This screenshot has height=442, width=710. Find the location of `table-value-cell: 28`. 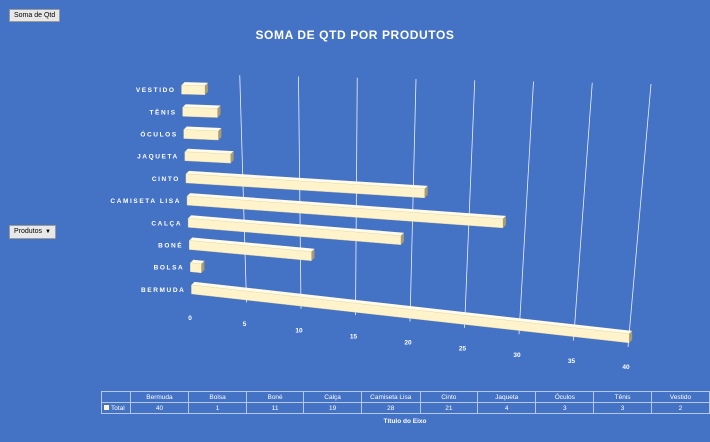

table-value-cell: 28 is located at coordinates (390, 408).